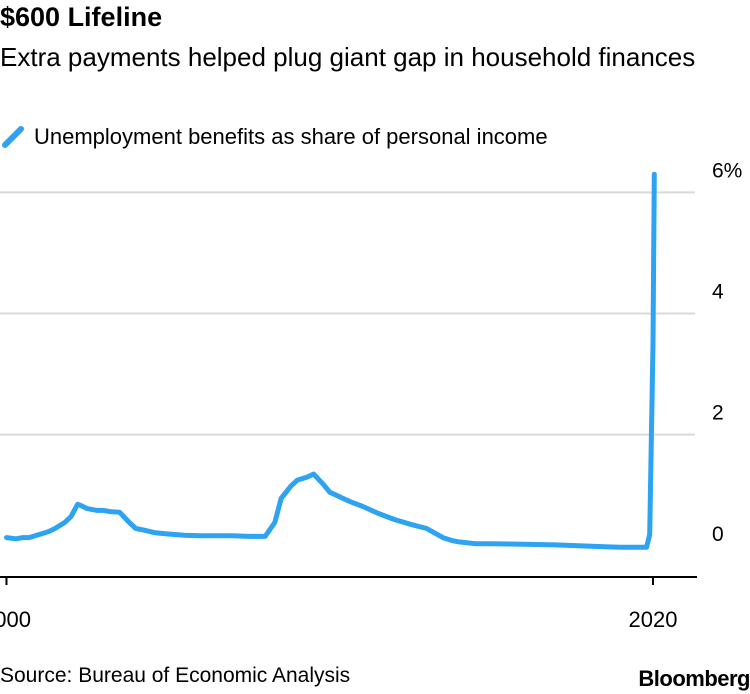 The image size is (750, 694). What do you see at coordinates (727, 170) in the screenshot?
I see `y-tick-label: 6%` at bounding box center [727, 170].